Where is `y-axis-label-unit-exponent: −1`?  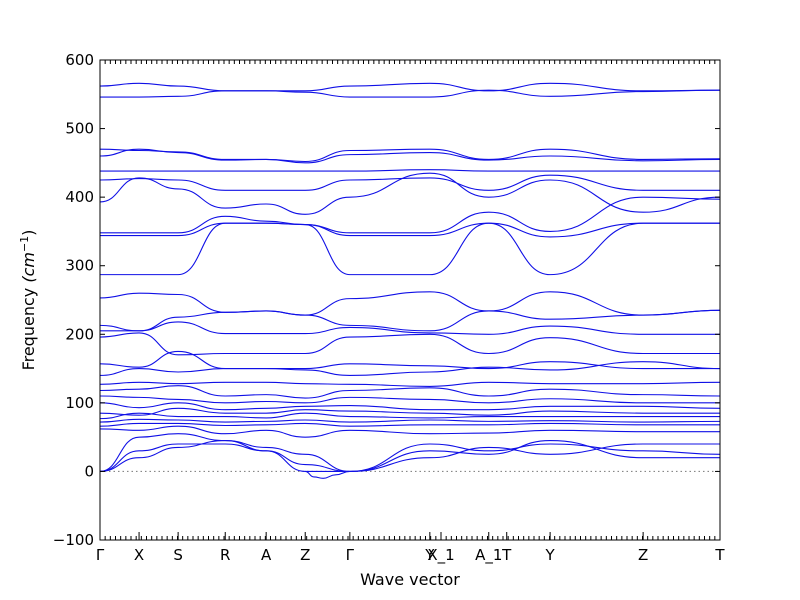
y-axis-label-unit-exponent: −1 is located at coordinates (24, 244).